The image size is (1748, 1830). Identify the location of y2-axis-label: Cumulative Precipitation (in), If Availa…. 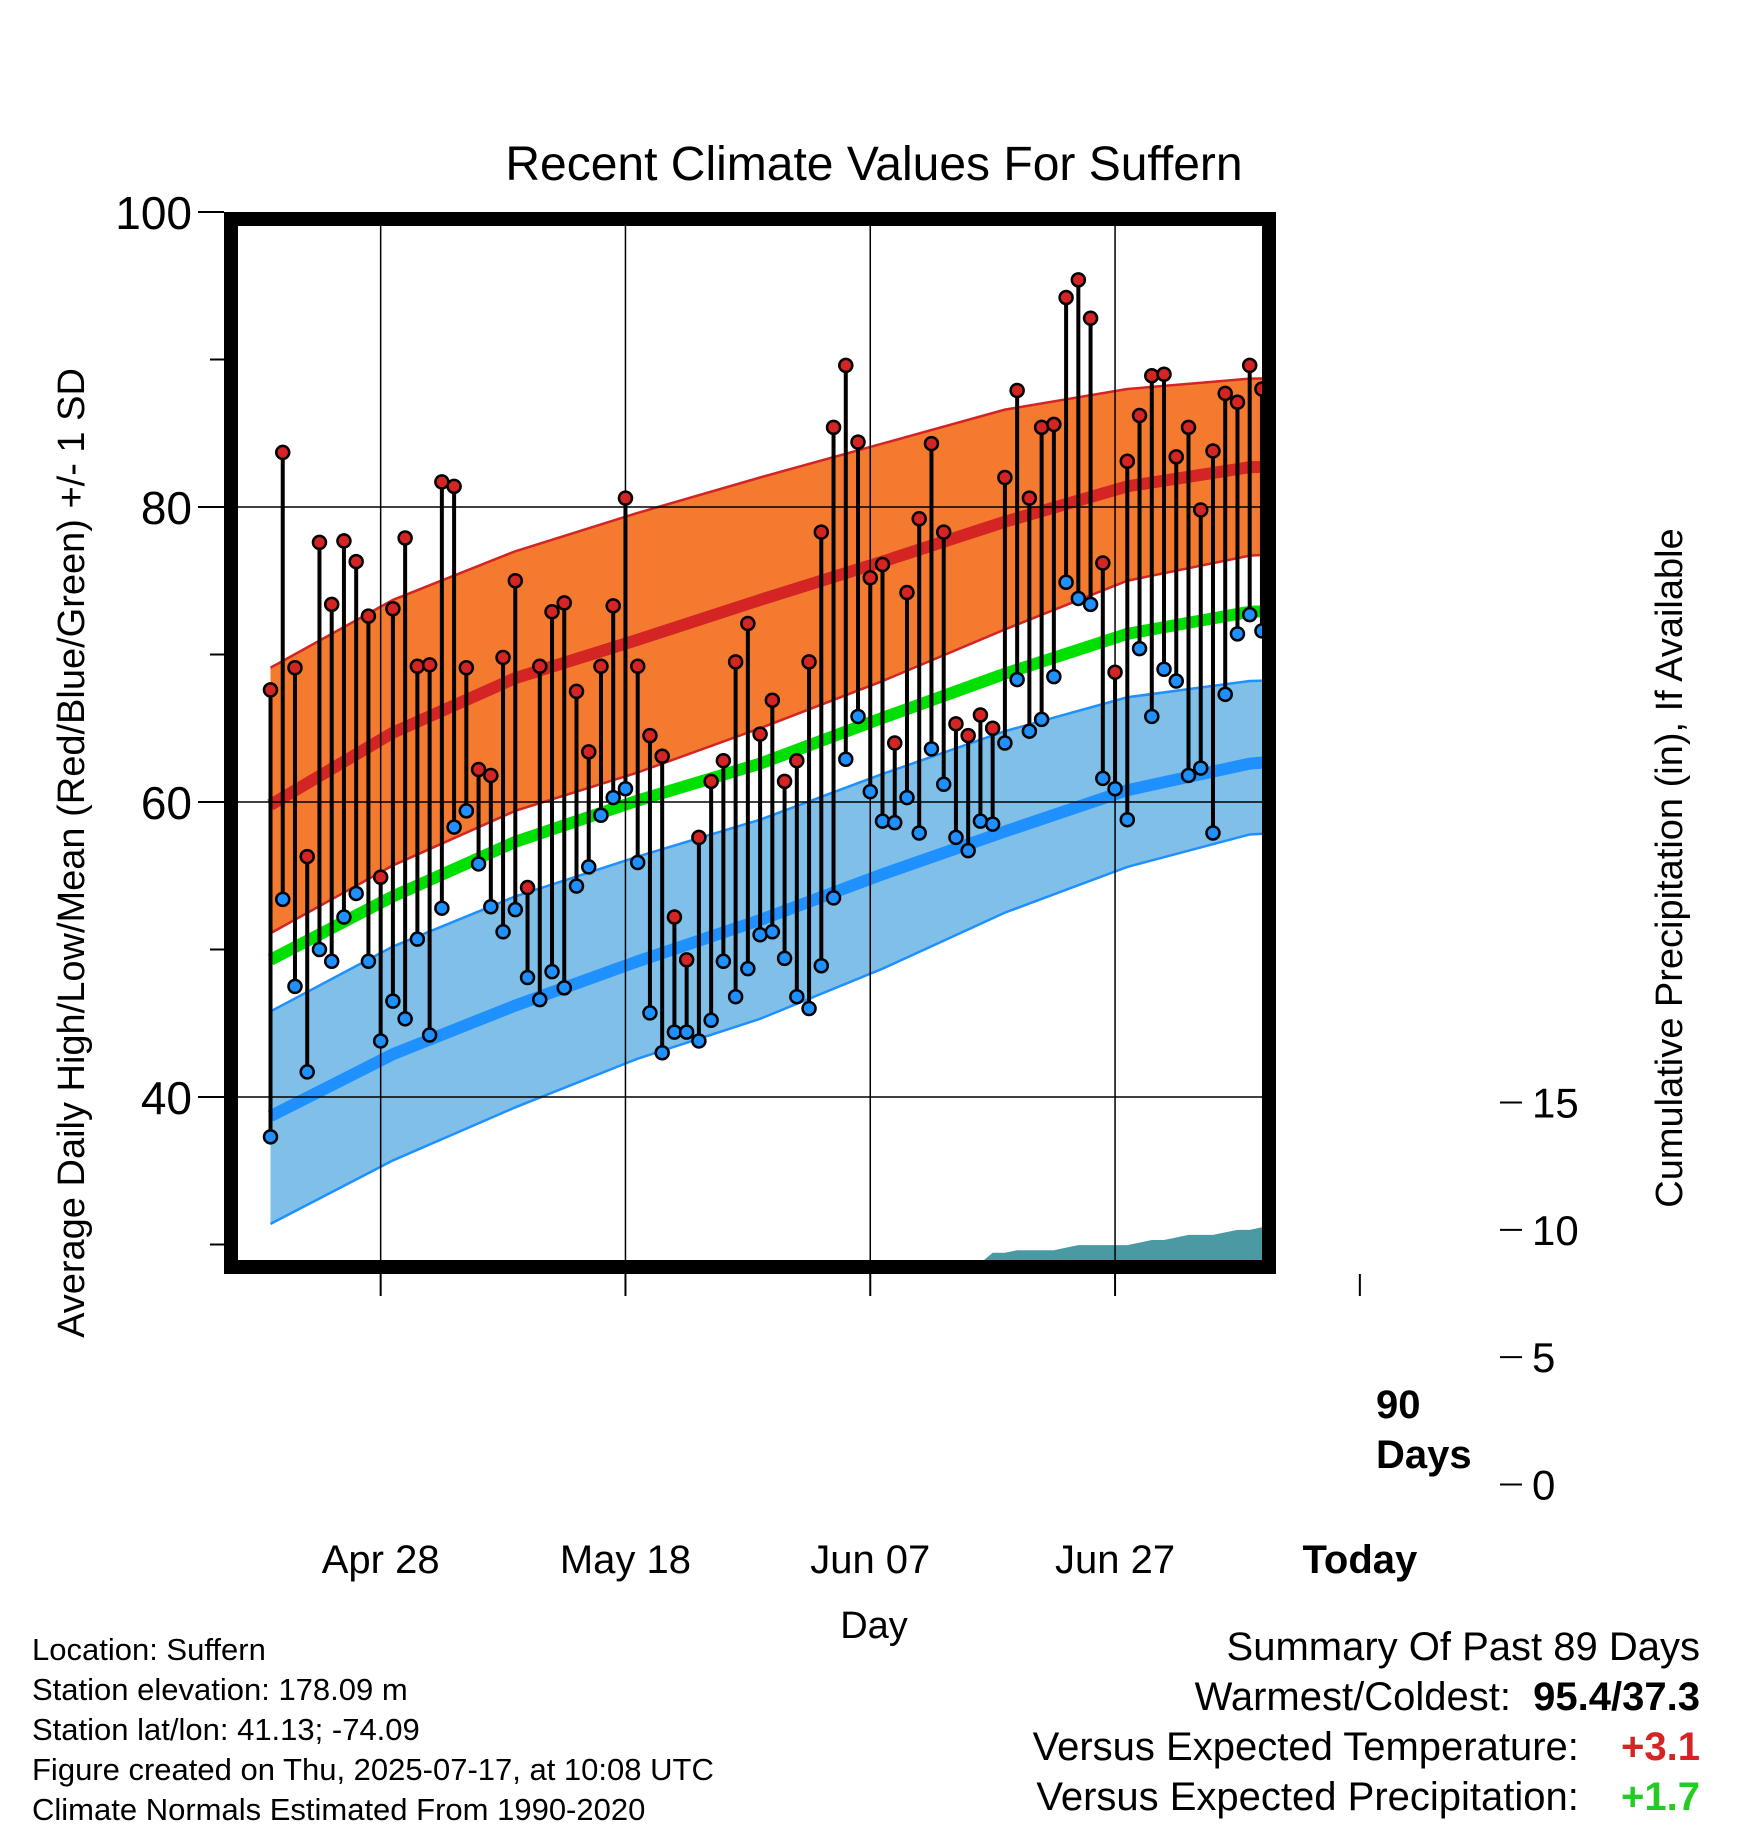
(1670, 867).